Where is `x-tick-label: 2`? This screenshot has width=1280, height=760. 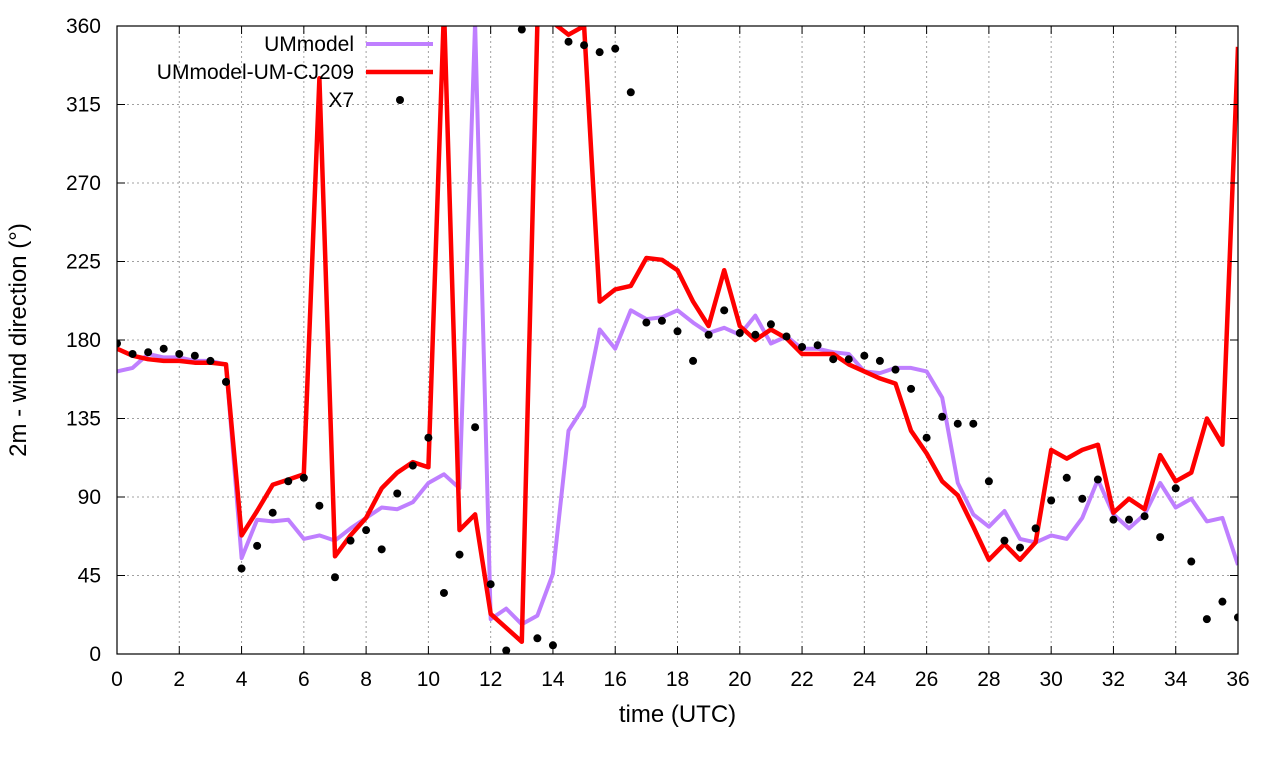 x-tick-label: 2 is located at coordinates (179, 679).